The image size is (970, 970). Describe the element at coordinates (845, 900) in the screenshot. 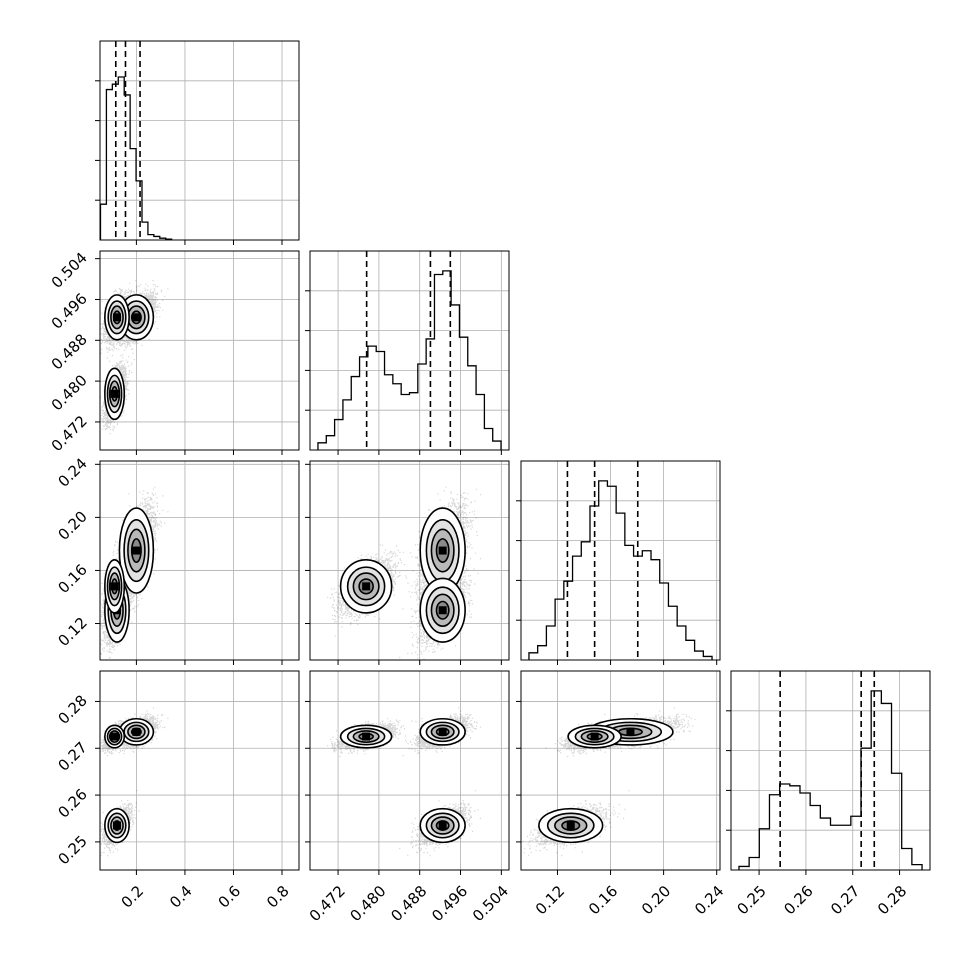

I see `x-tick-label: 0.27` at that location.